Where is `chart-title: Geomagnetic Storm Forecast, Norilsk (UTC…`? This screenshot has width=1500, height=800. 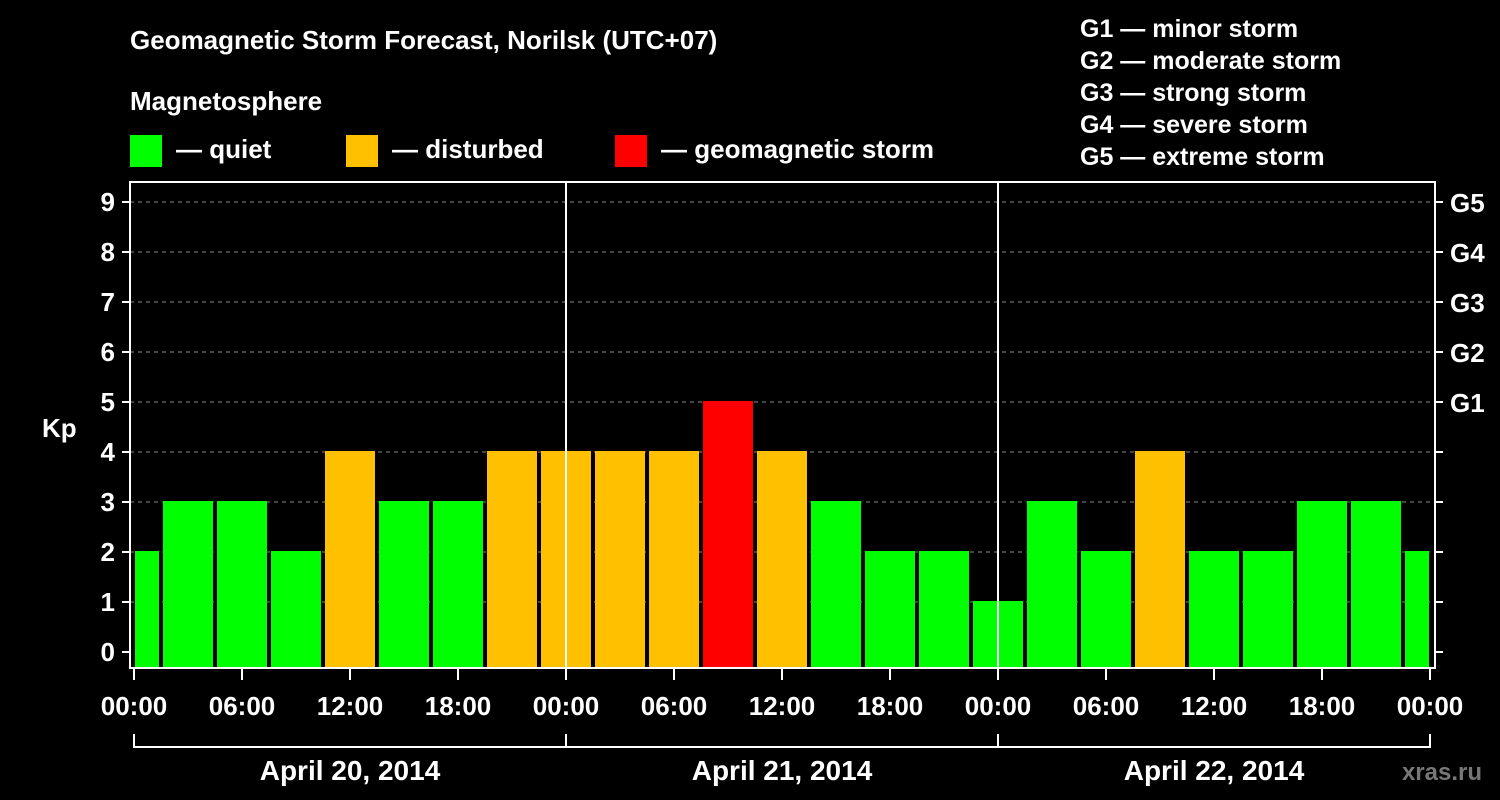
chart-title: Geomagnetic Storm Forecast, Norilsk (UTC… is located at coordinates (423, 40).